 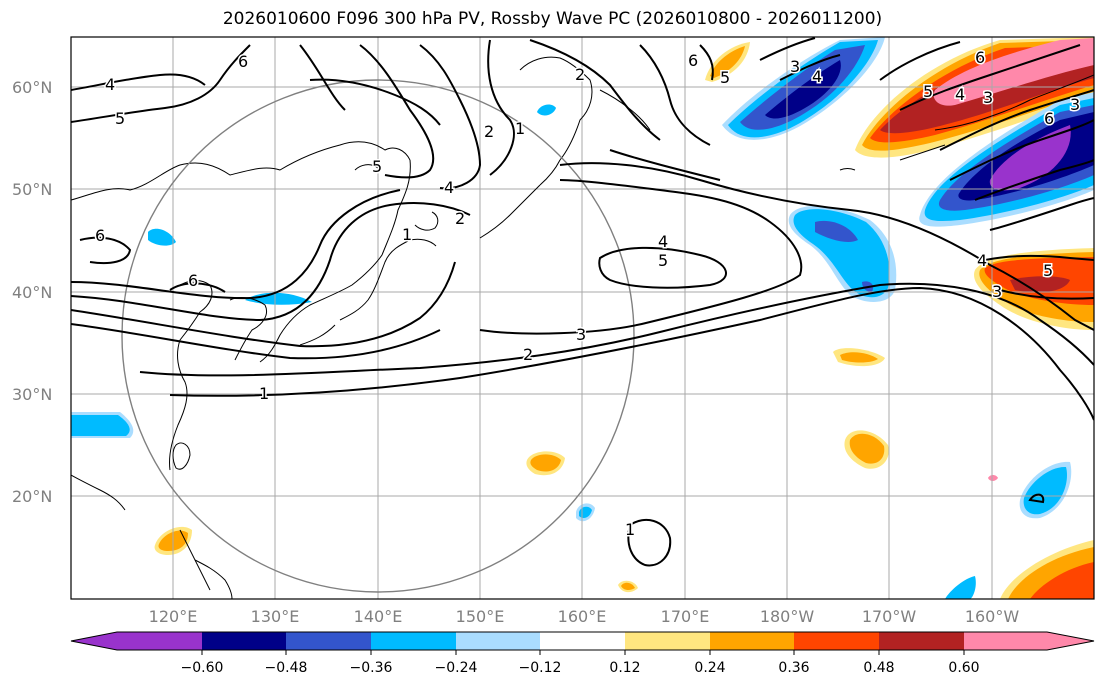 What do you see at coordinates (963, 668) in the screenshot?
I see `colorbar-tick-label: 0.60` at bounding box center [963, 668].